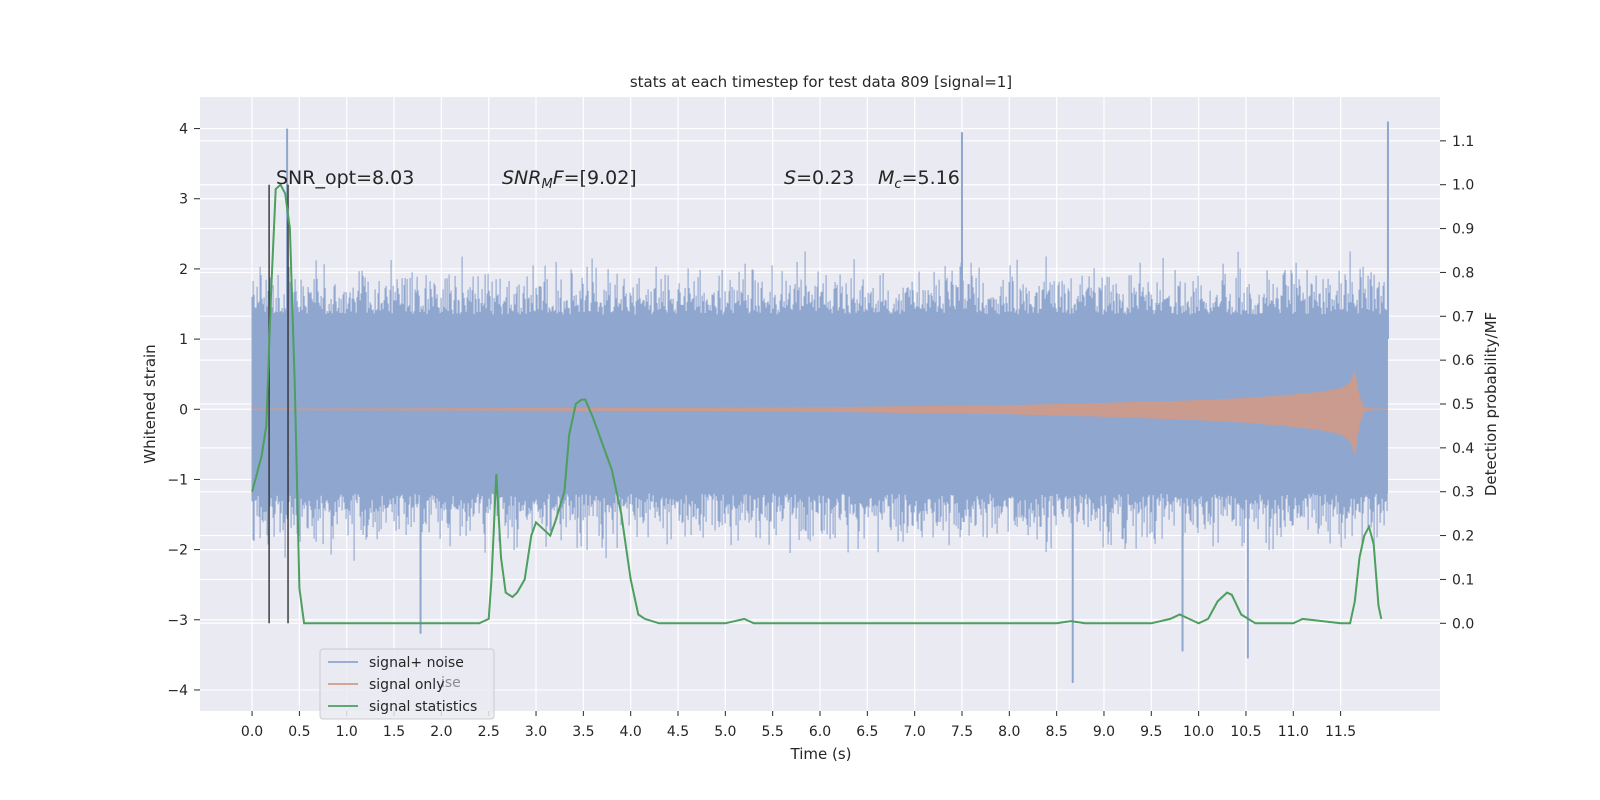 This screenshot has width=1600, height=800. What do you see at coordinates (678, 732) in the screenshot?
I see `x-tick-label: 4.5` at bounding box center [678, 732].